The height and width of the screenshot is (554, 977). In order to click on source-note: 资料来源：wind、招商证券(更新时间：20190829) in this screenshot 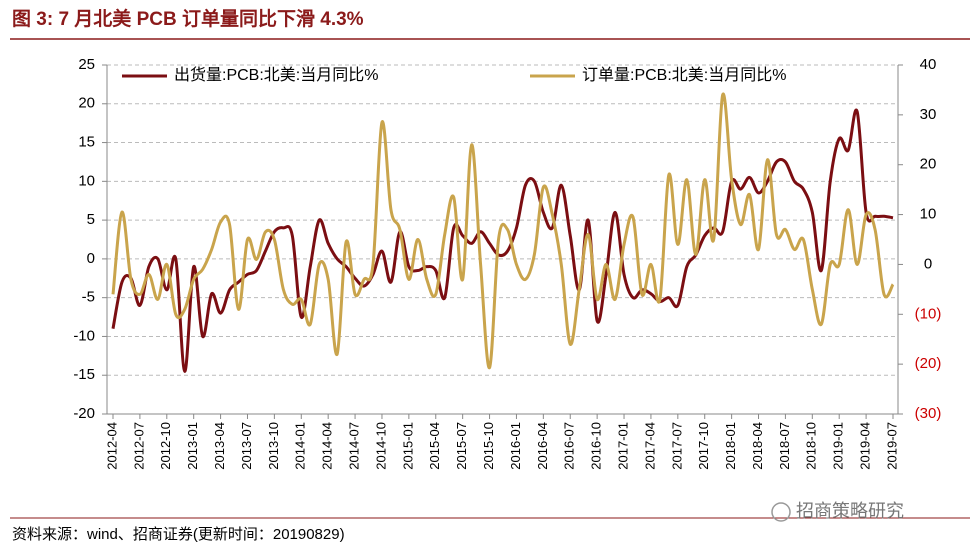, I will do `click(178, 534)`.